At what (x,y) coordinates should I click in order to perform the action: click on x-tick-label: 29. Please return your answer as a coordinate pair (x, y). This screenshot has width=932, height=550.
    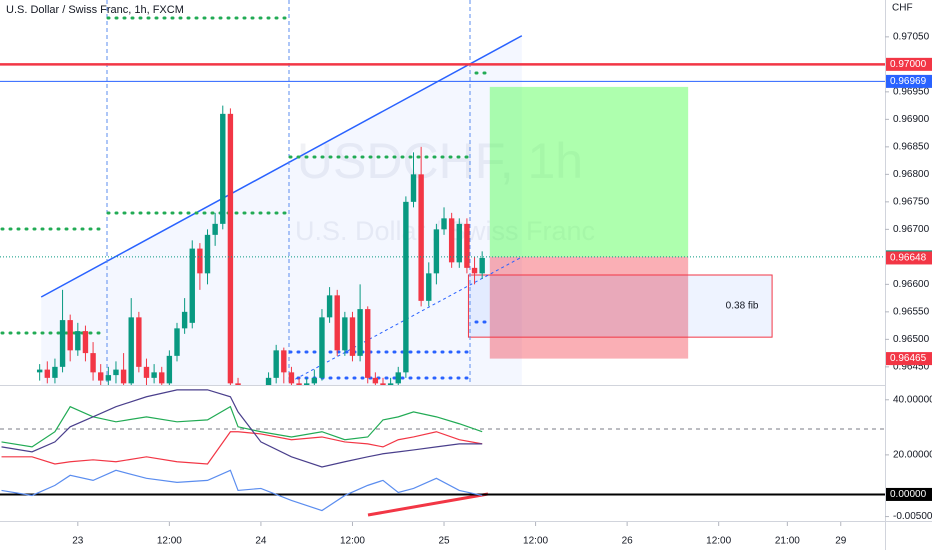
    Looking at the image, I should click on (841, 541).